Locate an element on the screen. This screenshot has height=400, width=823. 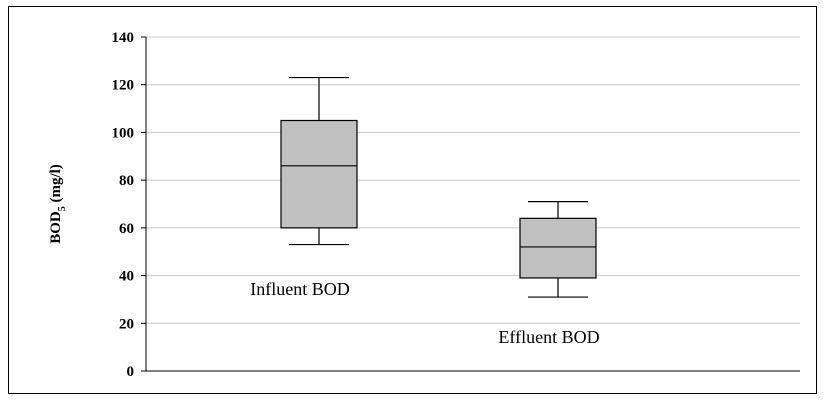
y-label-unit: (mg/l) is located at coordinates (56, 185).